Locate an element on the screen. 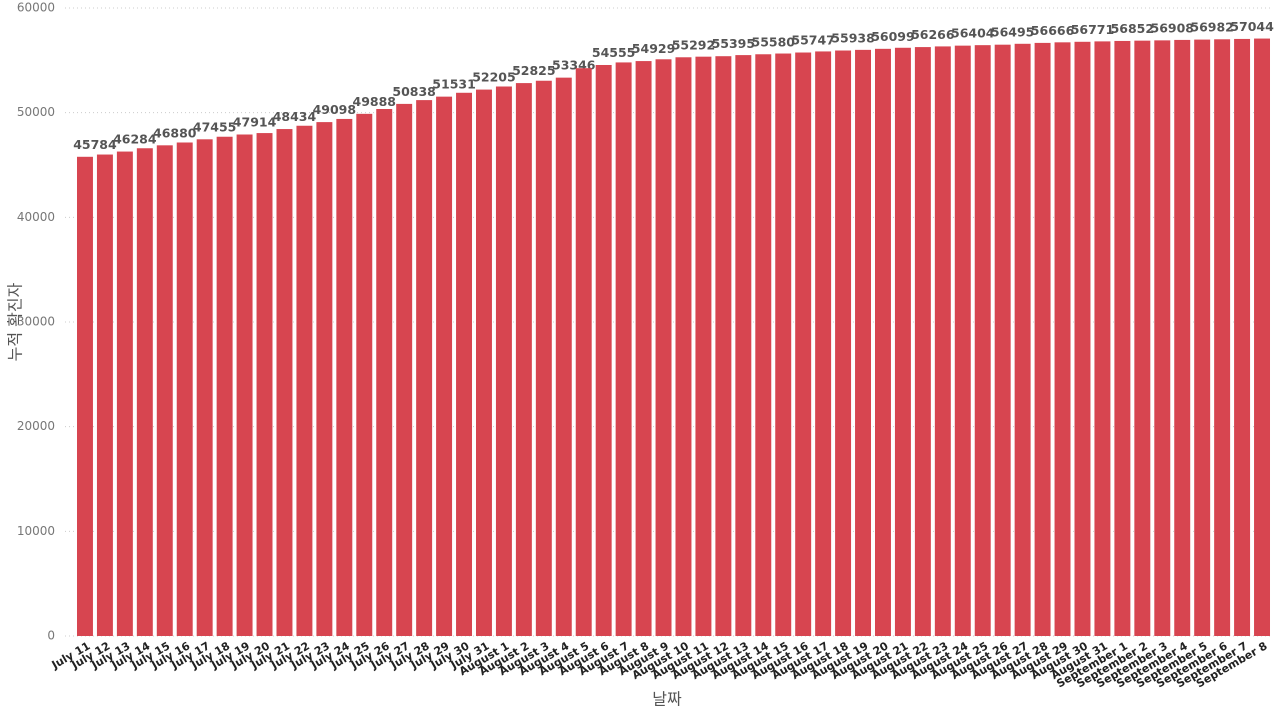 This screenshot has width=1274, height=713. data-label: 54929 is located at coordinates (654, 48).